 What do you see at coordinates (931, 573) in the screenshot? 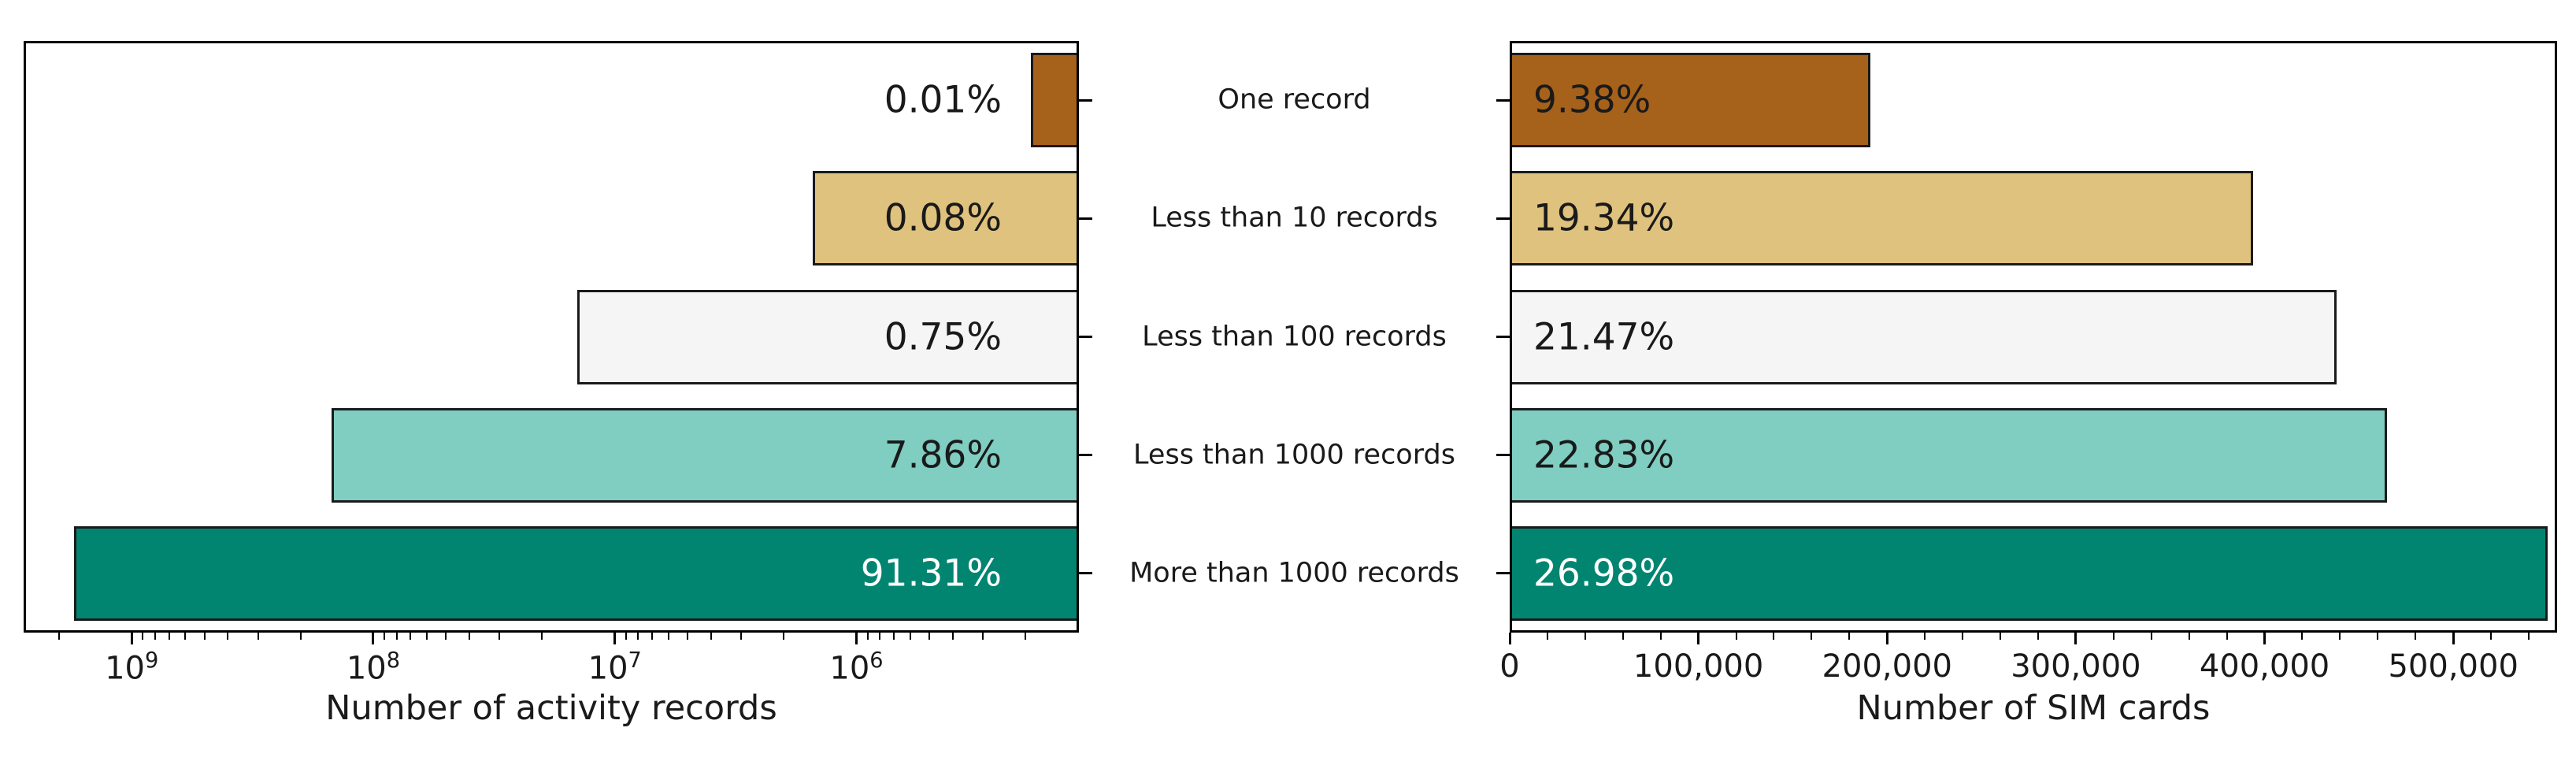
I see `left-bar-label-4: 91.31%` at bounding box center [931, 573].